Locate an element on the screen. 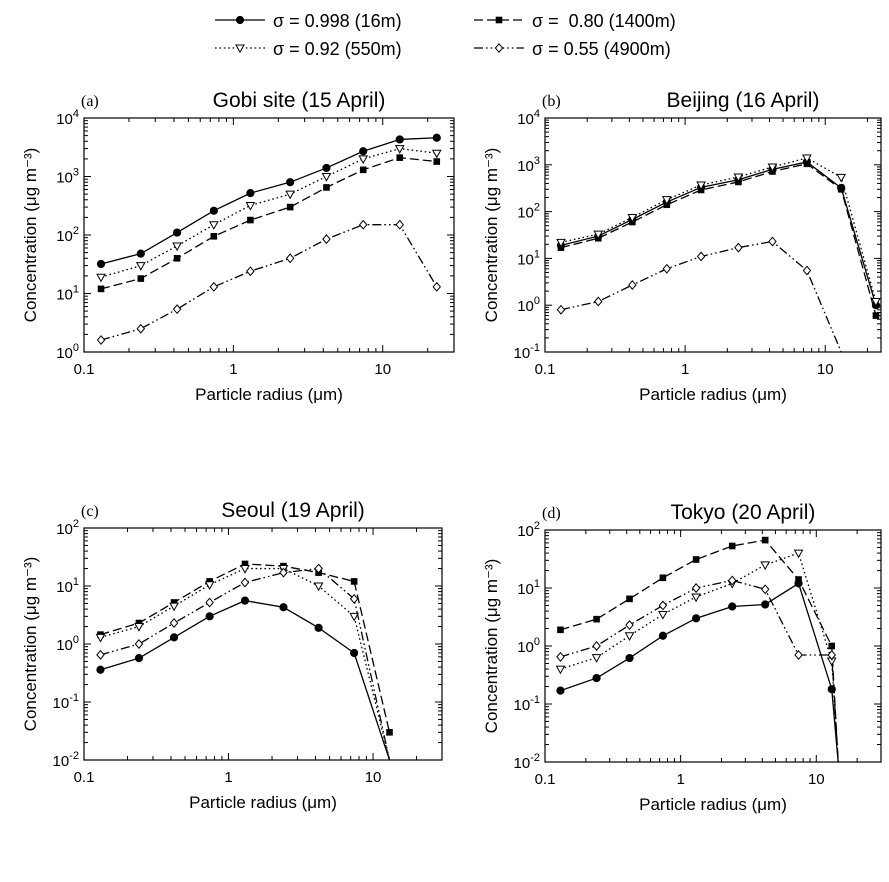 Image resolution: width=889 pixels, height=882 pixels. y-tick-label: 10⁴ is located at coordinates (528, 118).